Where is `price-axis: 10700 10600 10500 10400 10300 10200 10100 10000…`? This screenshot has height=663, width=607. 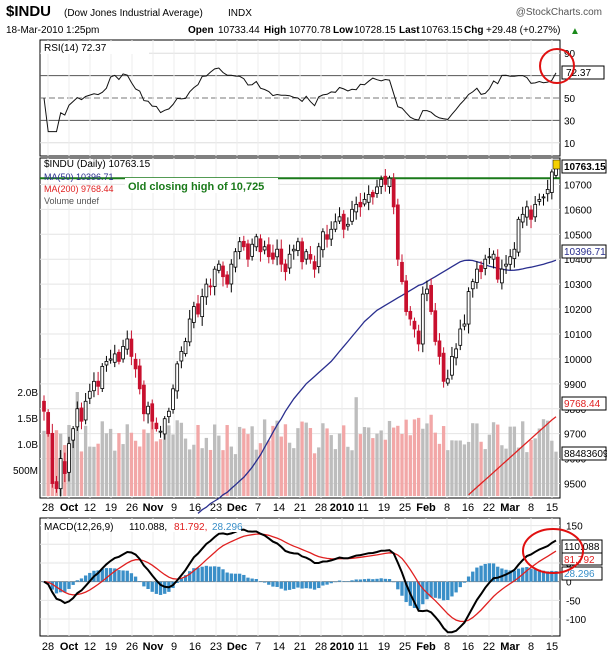
price-axis: 10700 10600 10500 10400 10300 10200 10100 10000… is located at coordinates (578, 335).